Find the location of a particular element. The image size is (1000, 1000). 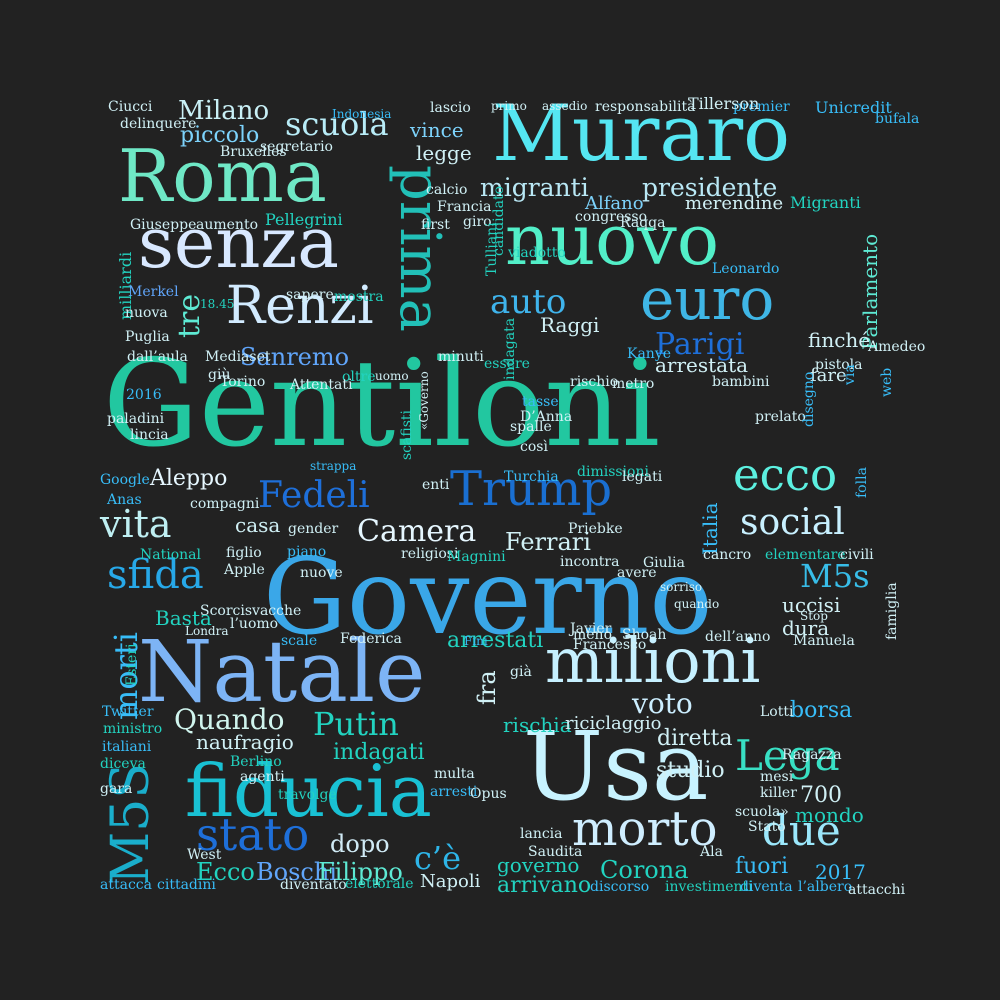

word: delinquere is located at coordinates (158, 124).